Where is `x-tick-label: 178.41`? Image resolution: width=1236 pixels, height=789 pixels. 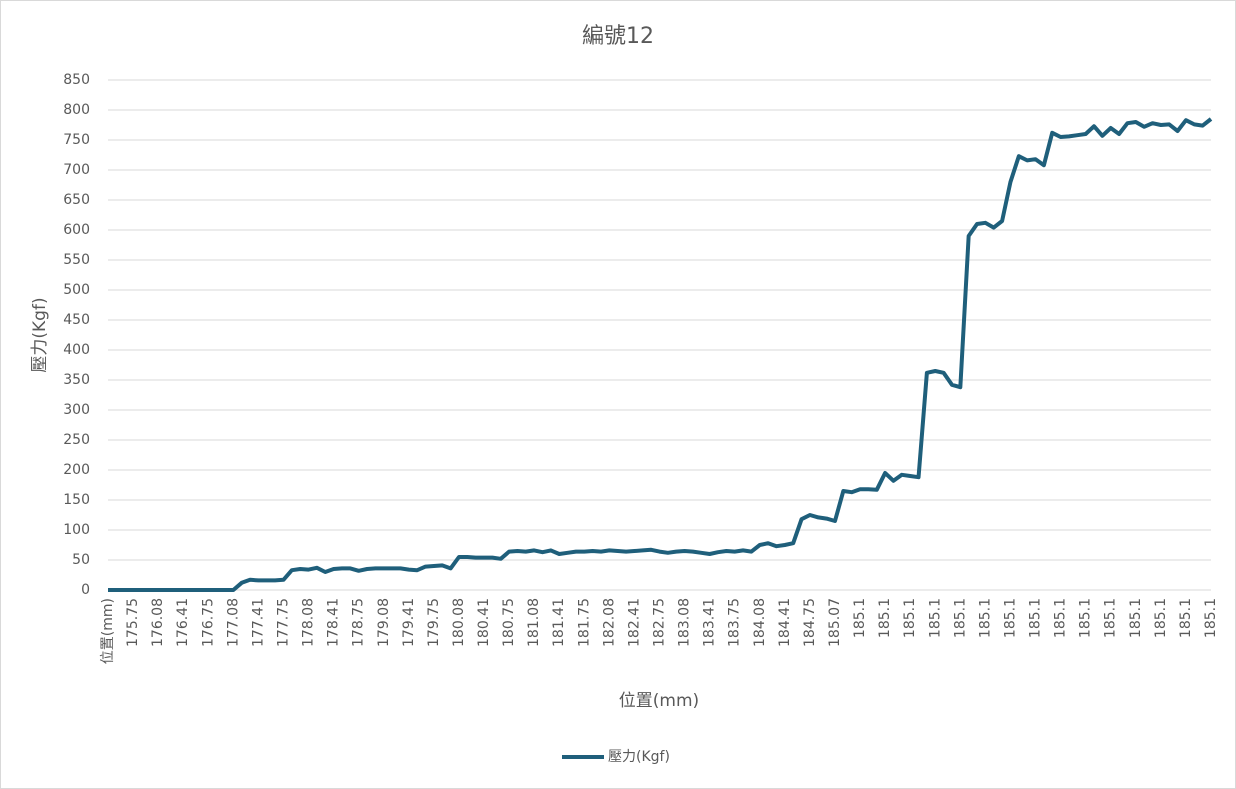
x-tick-label: 178.41 is located at coordinates (334, 622).